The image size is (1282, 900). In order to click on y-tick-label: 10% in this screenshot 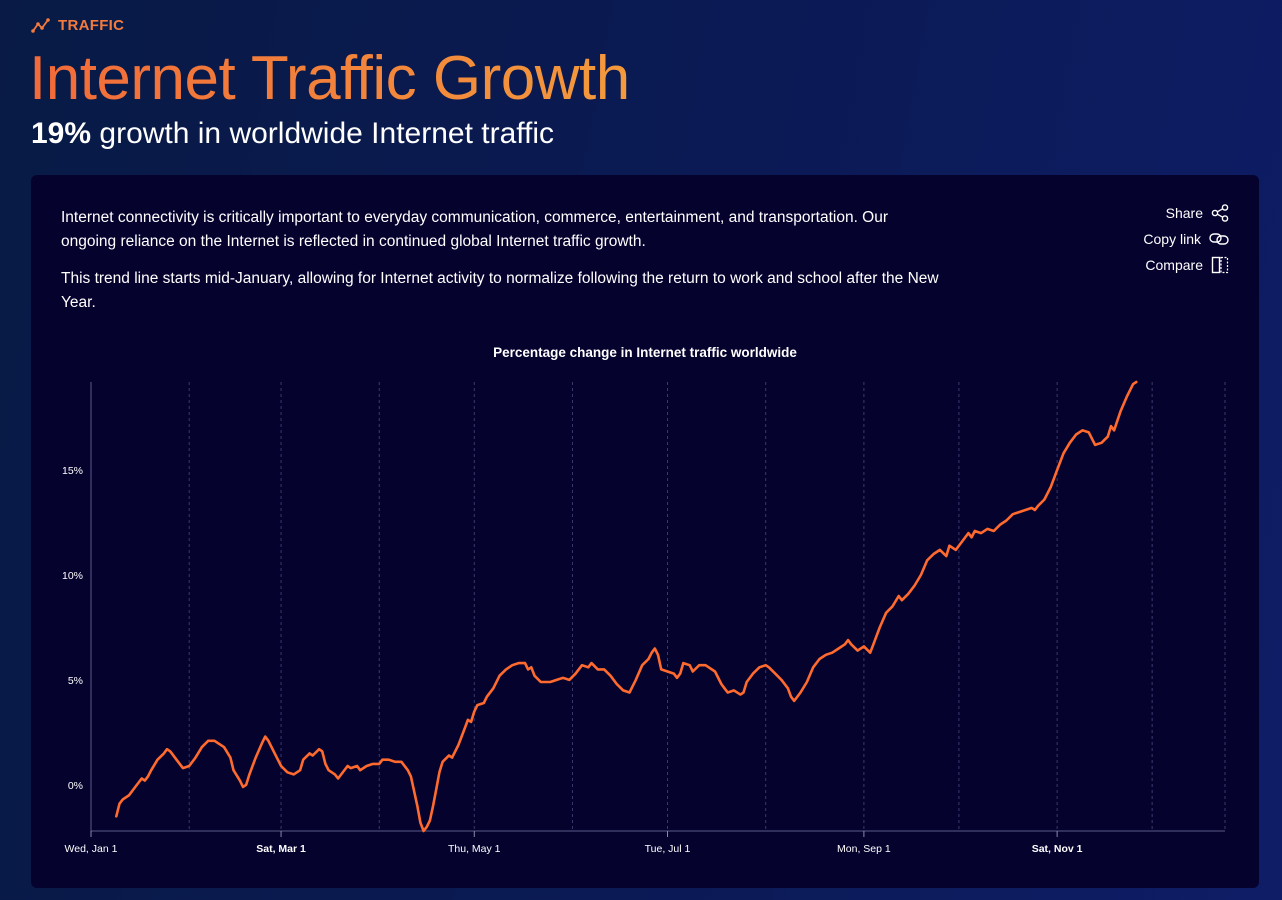, I will do `click(72, 576)`.